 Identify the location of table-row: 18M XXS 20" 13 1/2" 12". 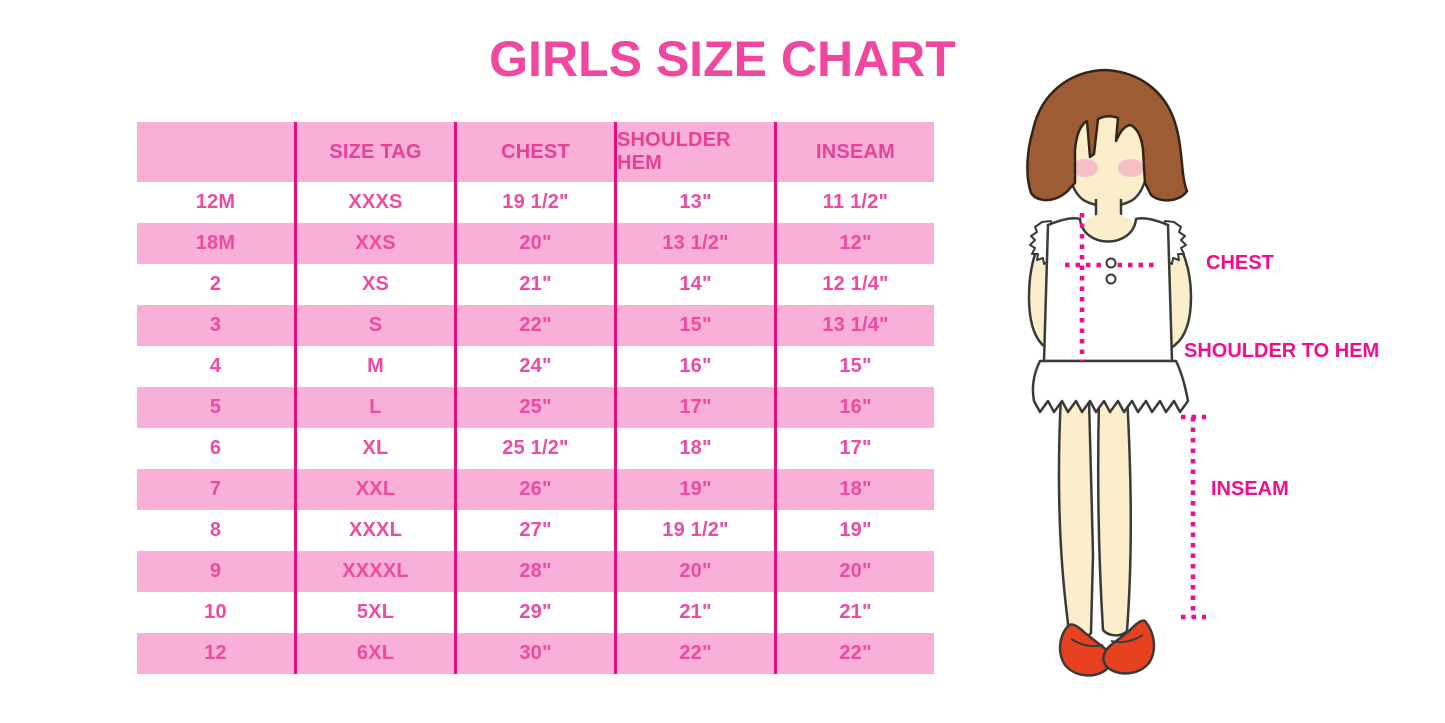
(535, 243).